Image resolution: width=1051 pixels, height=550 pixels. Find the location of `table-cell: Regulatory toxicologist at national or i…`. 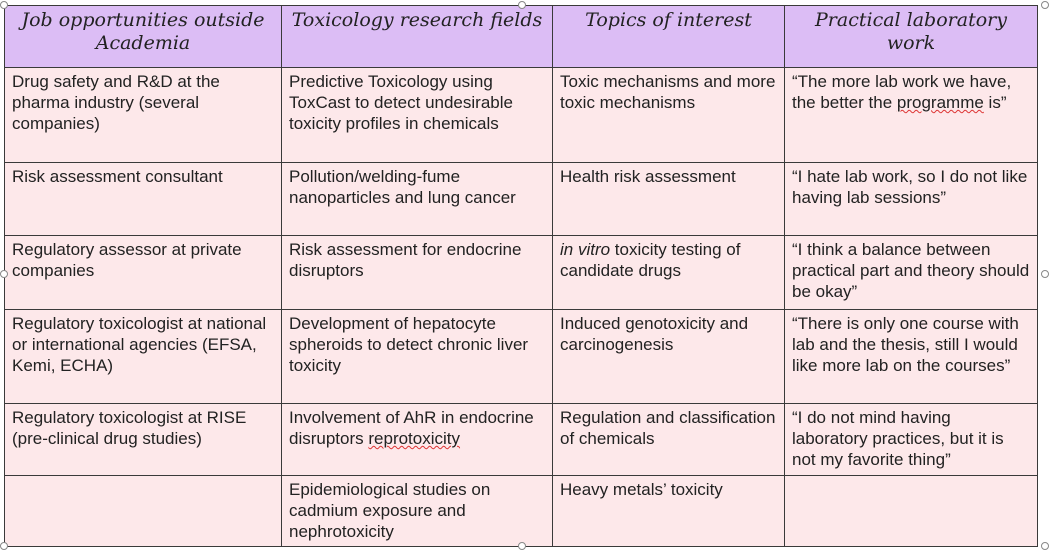

table-cell: Regulatory toxicologist at national or i… is located at coordinates (143, 356).